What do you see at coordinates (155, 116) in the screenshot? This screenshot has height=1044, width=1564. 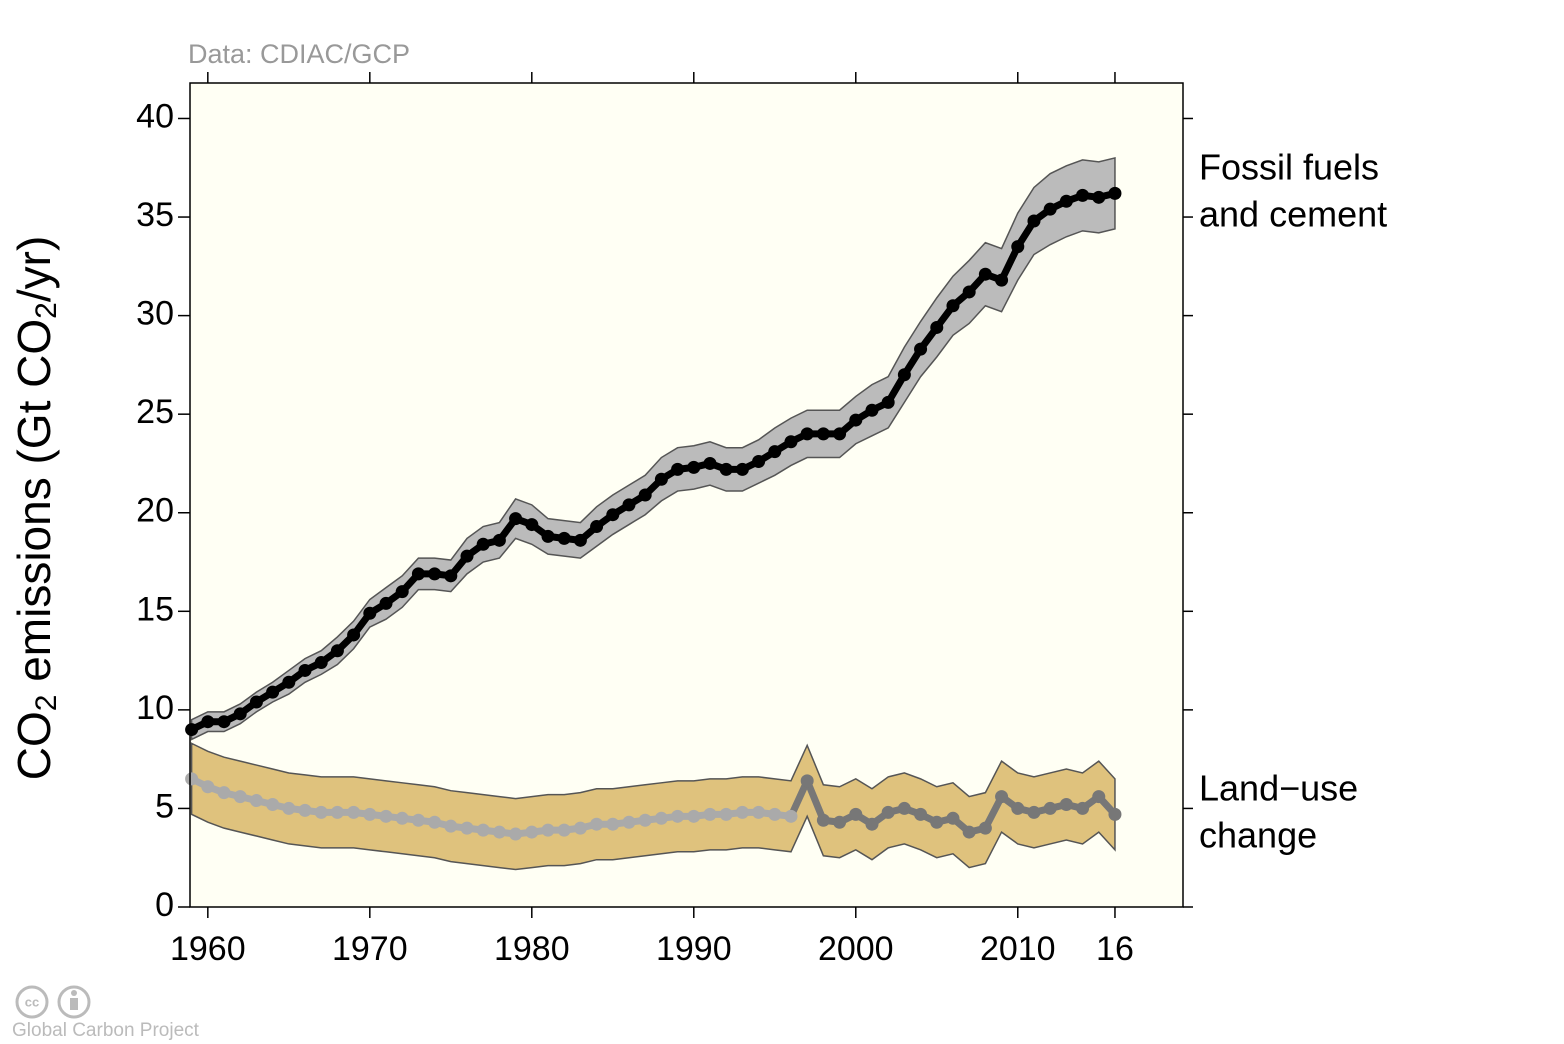 I see `y-tick-label: 40` at bounding box center [155, 116].